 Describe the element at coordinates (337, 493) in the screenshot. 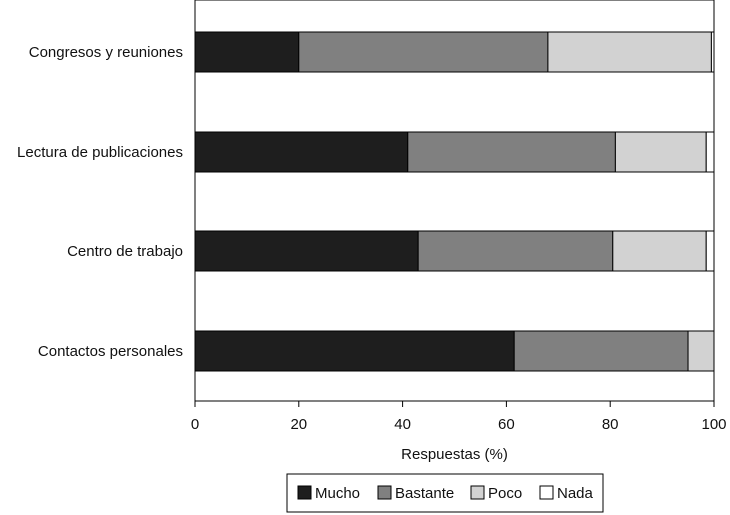

I see `legend-label-mucho: Mucho` at that location.